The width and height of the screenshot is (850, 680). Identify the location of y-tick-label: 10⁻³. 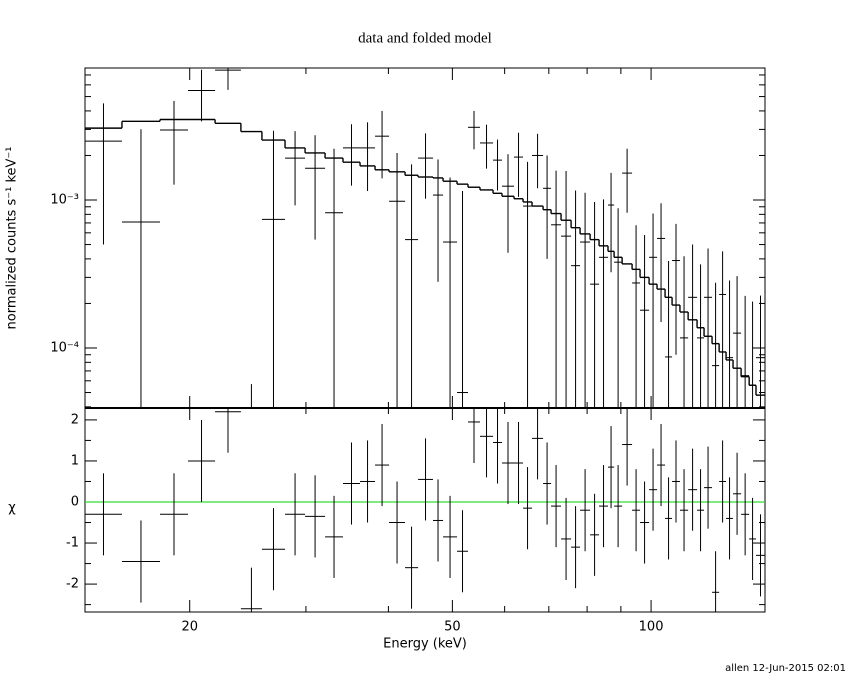
(64, 200).